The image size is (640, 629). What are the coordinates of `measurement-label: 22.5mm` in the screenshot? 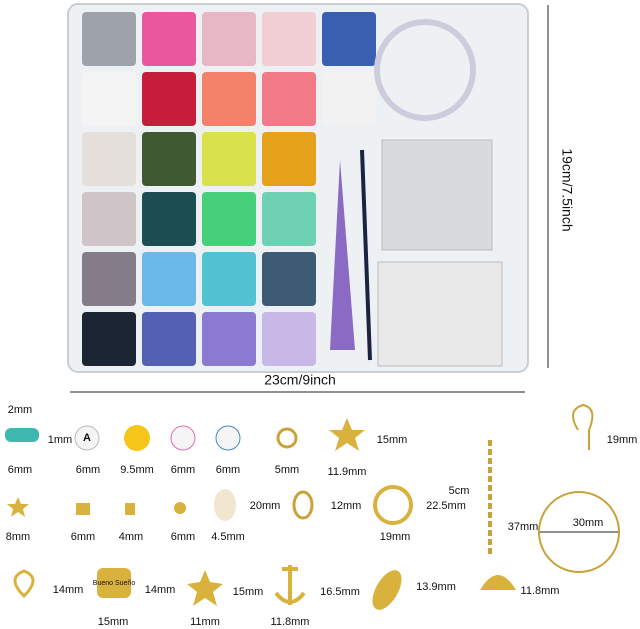 It's located at (446, 506).